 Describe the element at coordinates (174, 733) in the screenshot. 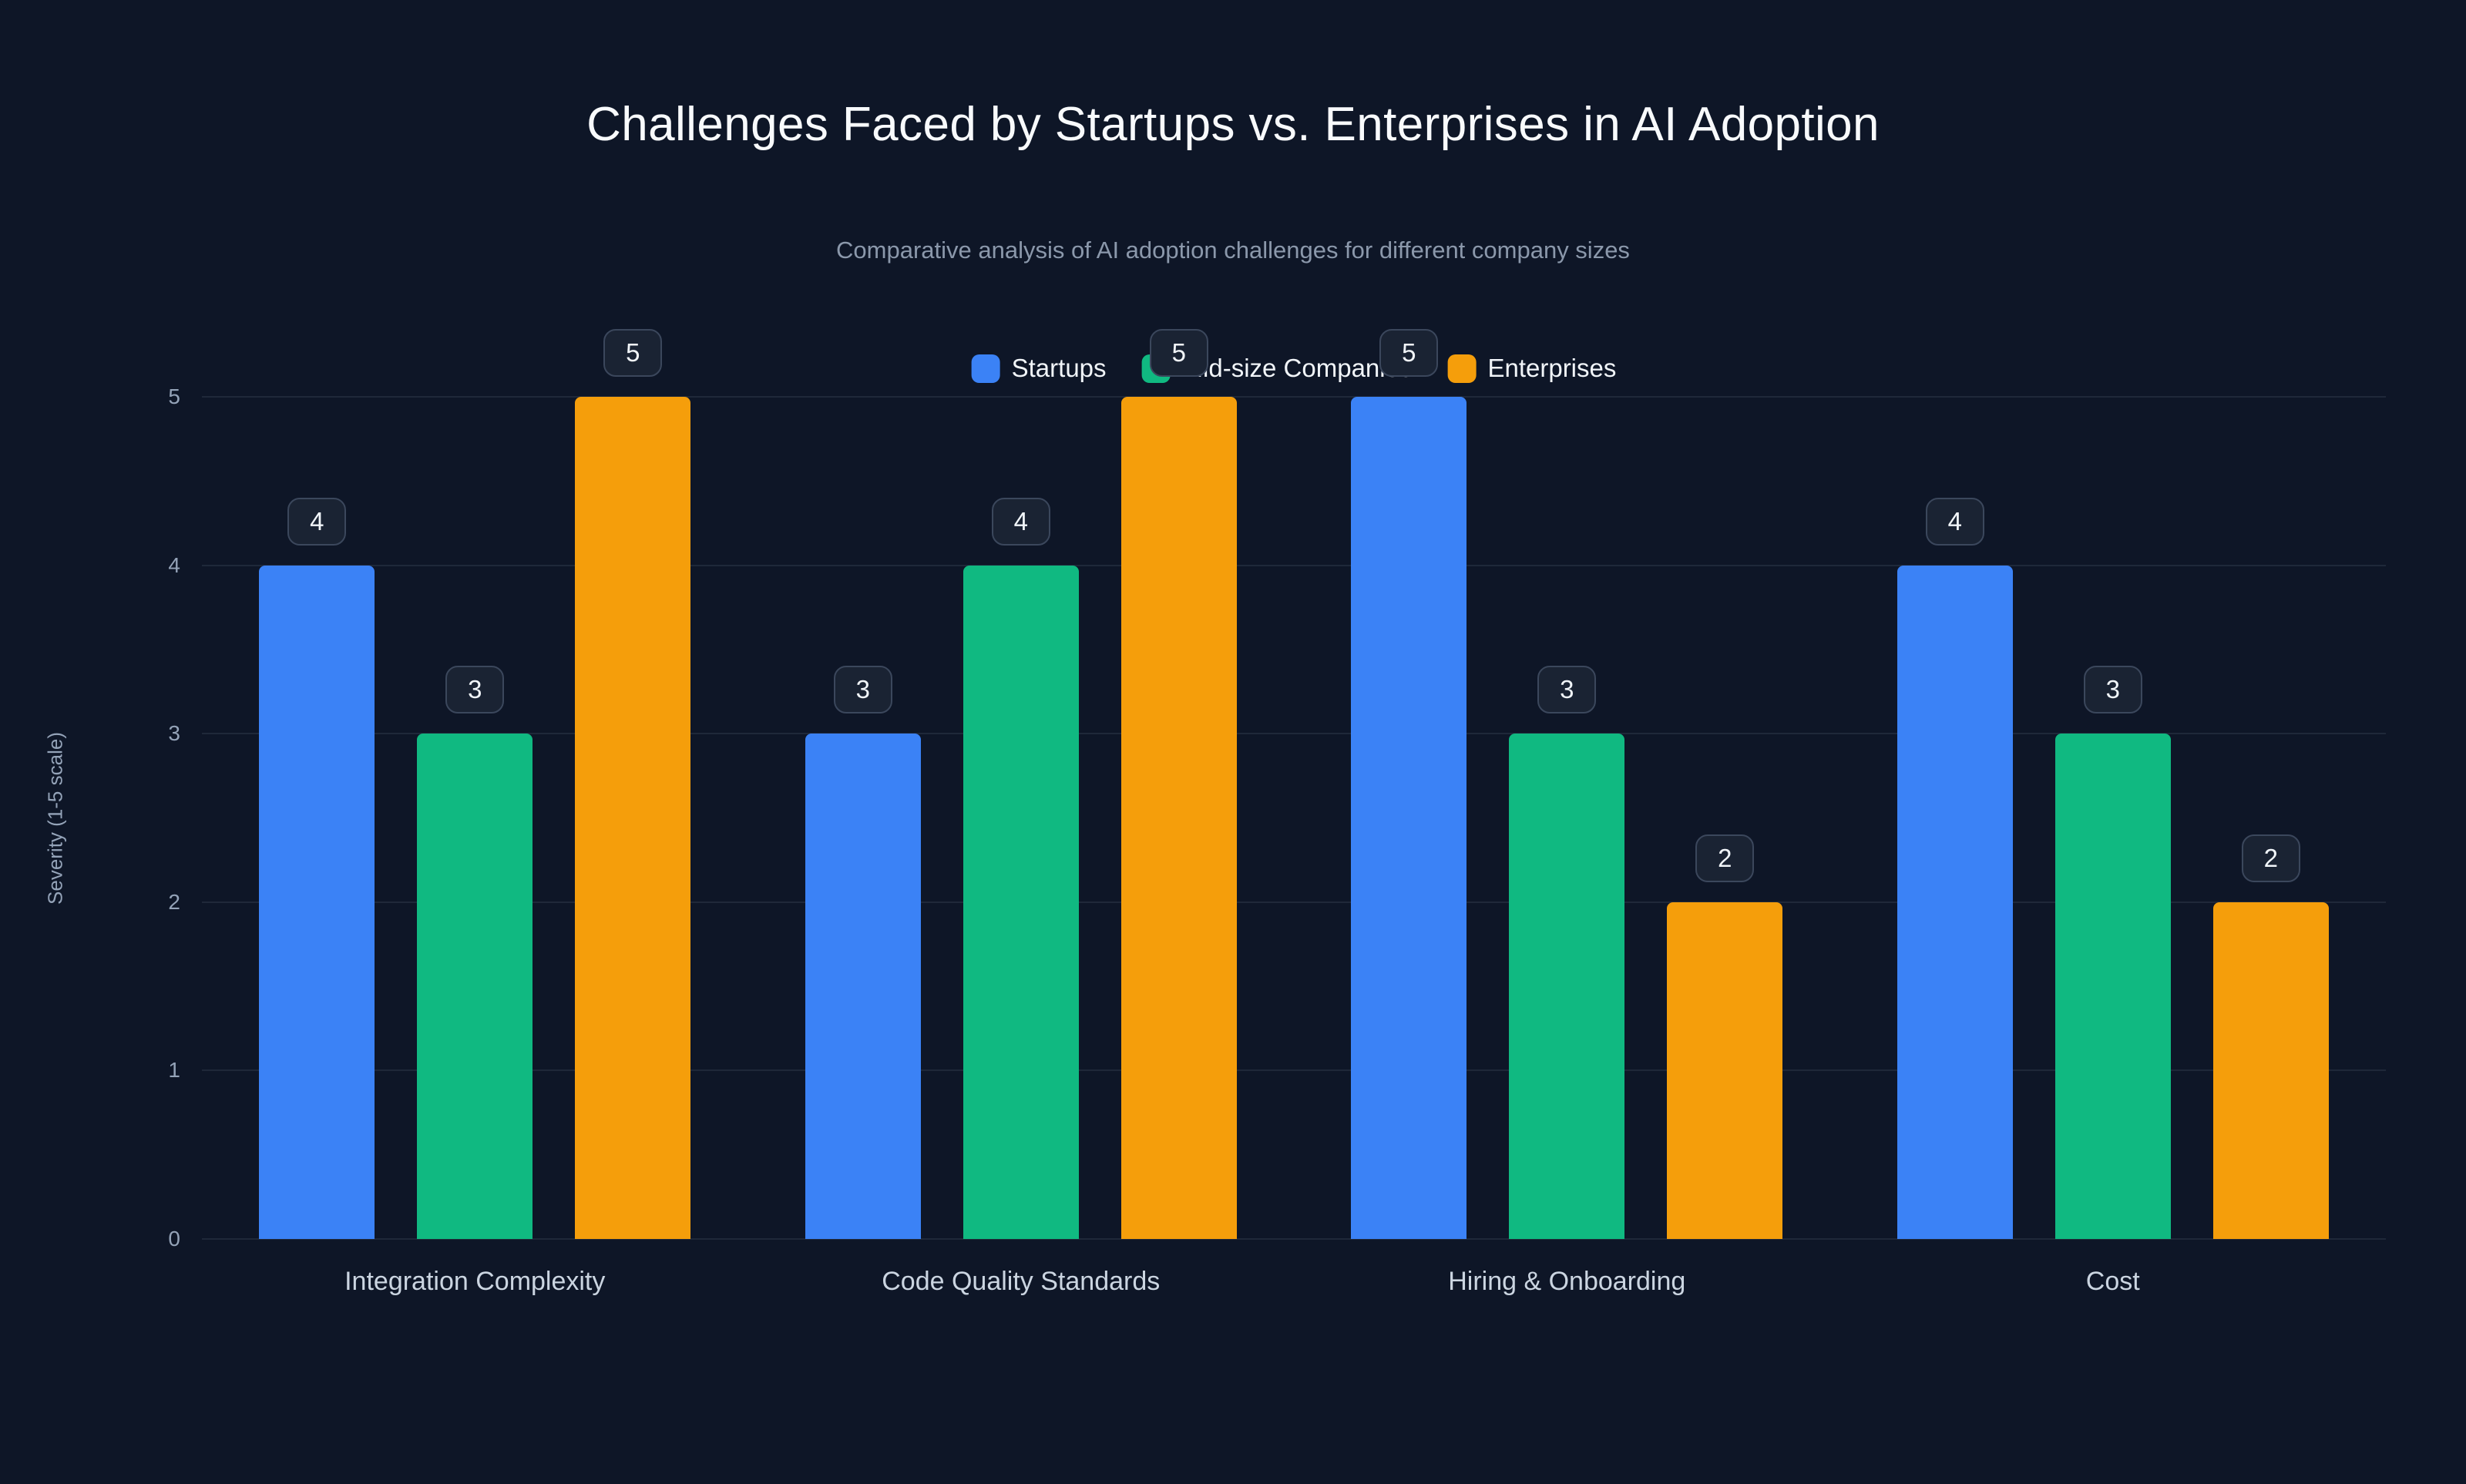

I see `y-tick-label: 3` at that location.